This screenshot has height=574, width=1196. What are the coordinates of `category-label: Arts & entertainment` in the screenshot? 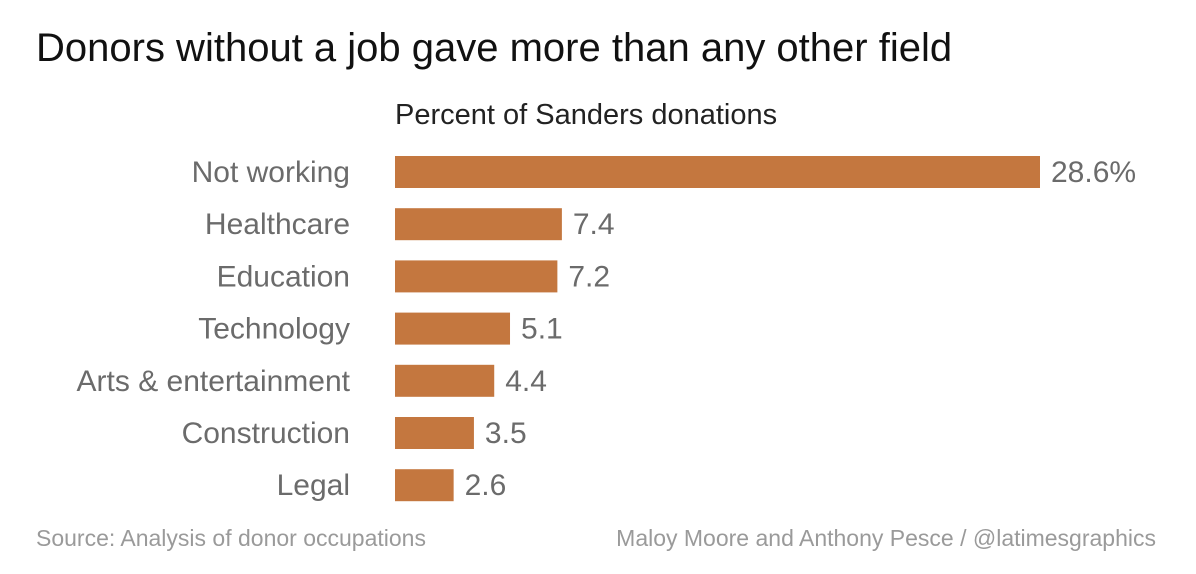 It's located at (214, 381).